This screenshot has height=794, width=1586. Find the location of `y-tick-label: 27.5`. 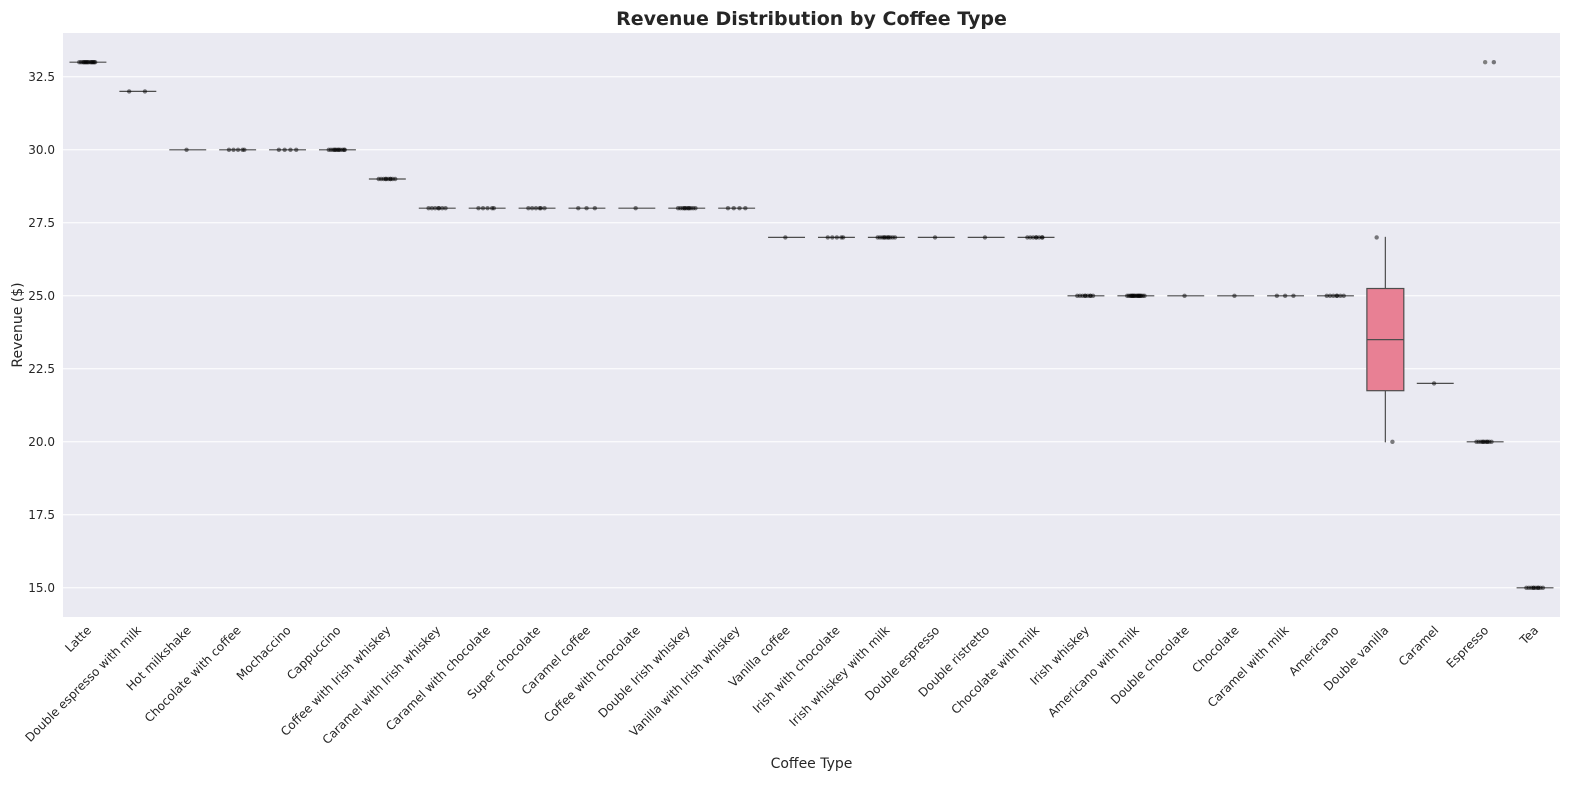

y-tick-label: 27.5 is located at coordinates (41, 223).